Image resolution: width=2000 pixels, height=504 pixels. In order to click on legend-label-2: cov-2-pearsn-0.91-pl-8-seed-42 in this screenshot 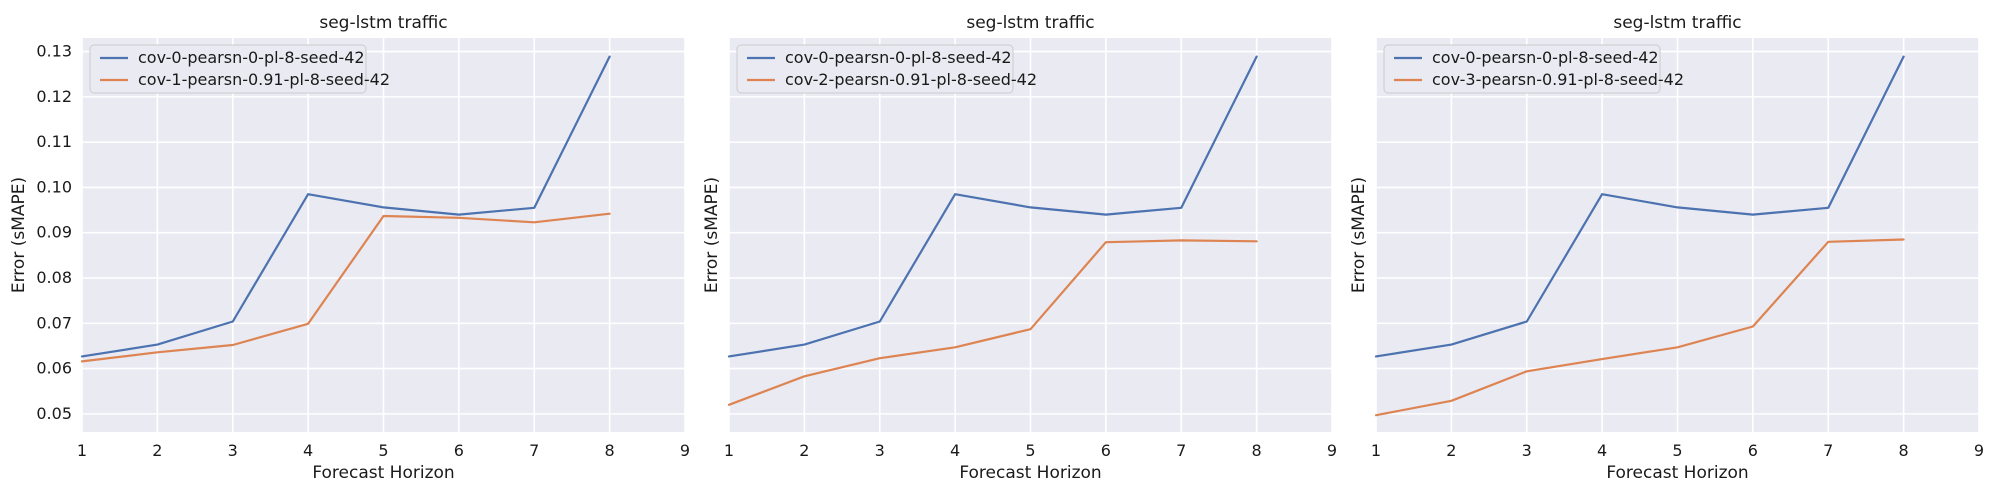, I will do `click(911, 79)`.